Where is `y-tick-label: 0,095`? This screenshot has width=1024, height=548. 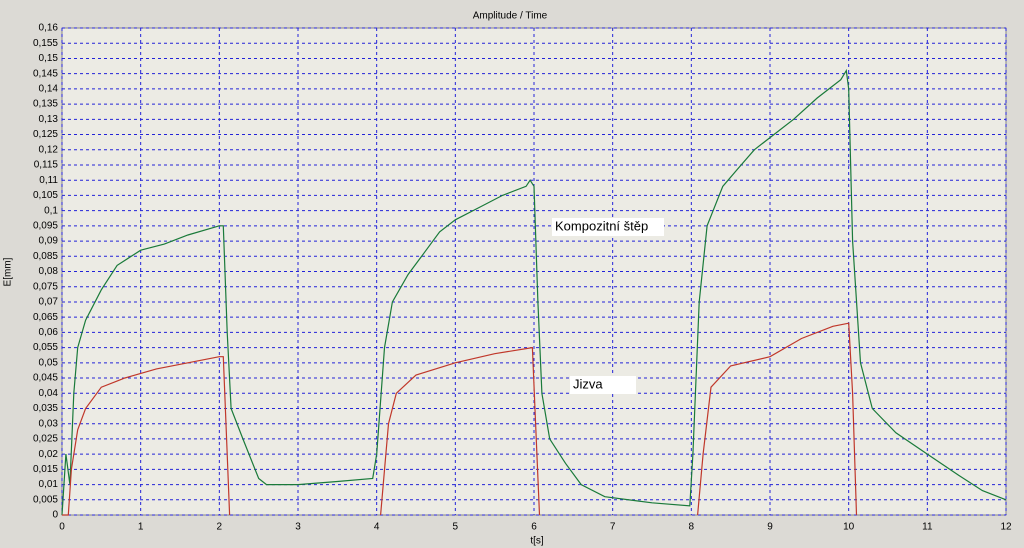
y-tick-label: 0,095 is located at coordinates (45, 225).